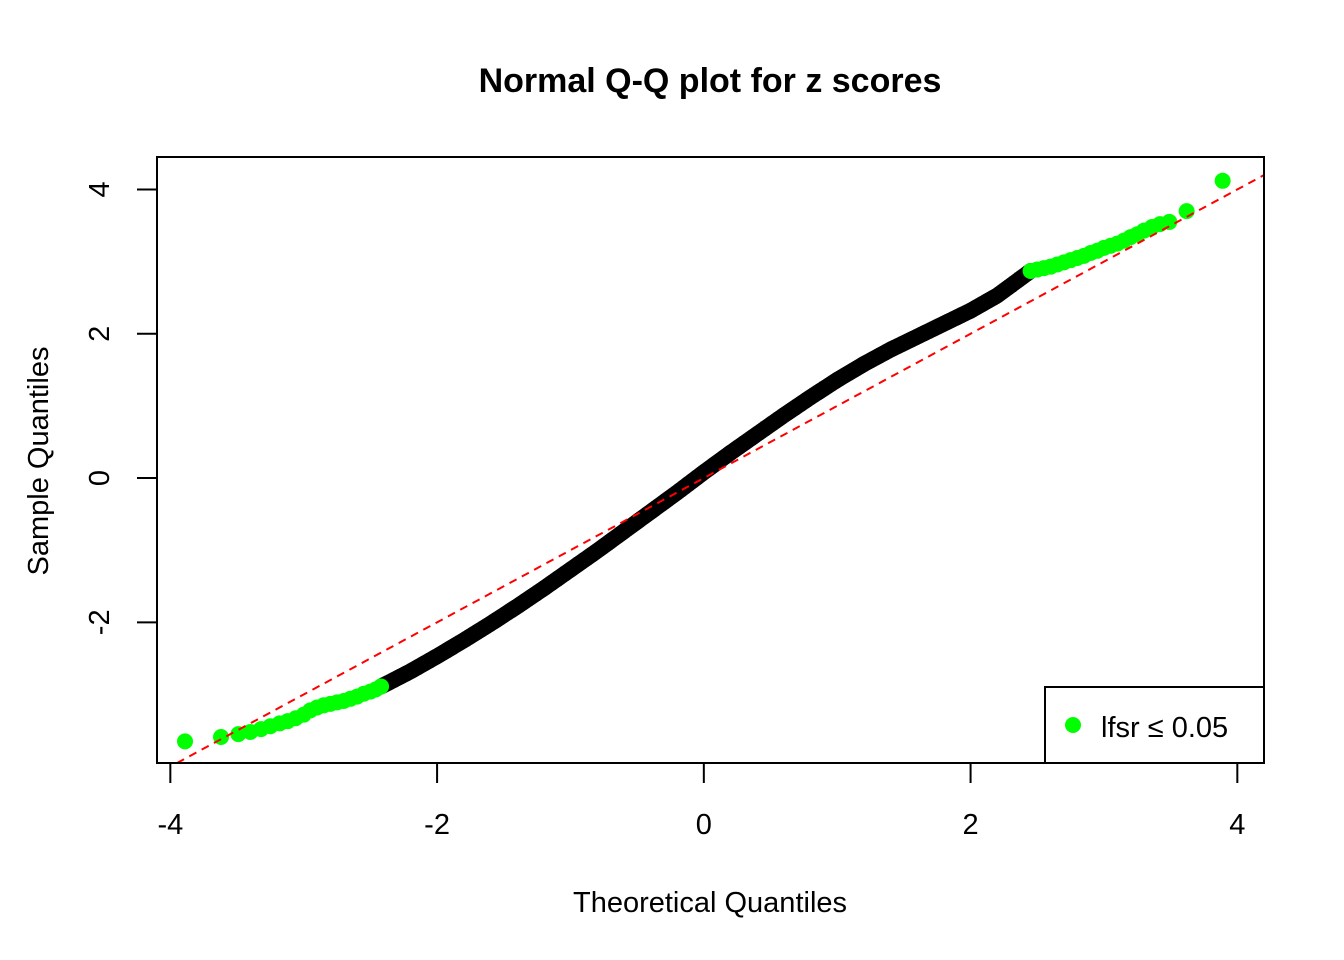  I want to click on legend: lfsr ≤ 0.05, so click(1154, 725).